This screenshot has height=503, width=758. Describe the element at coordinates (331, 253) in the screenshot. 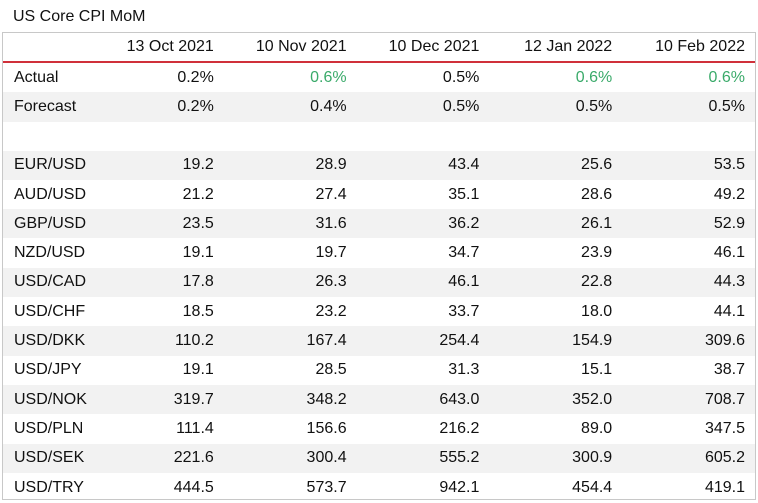

I see `table-cell: 19.7` at that location.